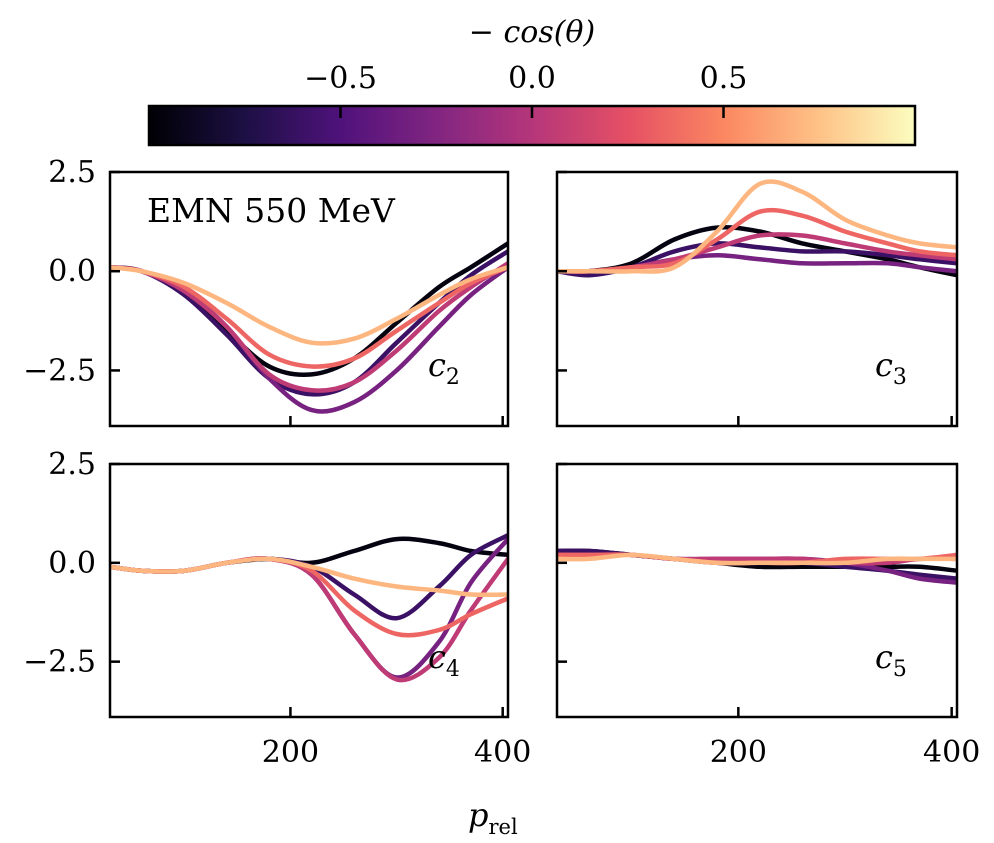 Image resolution: width=994 pixels, height=843 pixels. What do you see at coordinates (891, 368) in the screenshot?
I see `panel-label: c3` at bounding box center [891, 368].